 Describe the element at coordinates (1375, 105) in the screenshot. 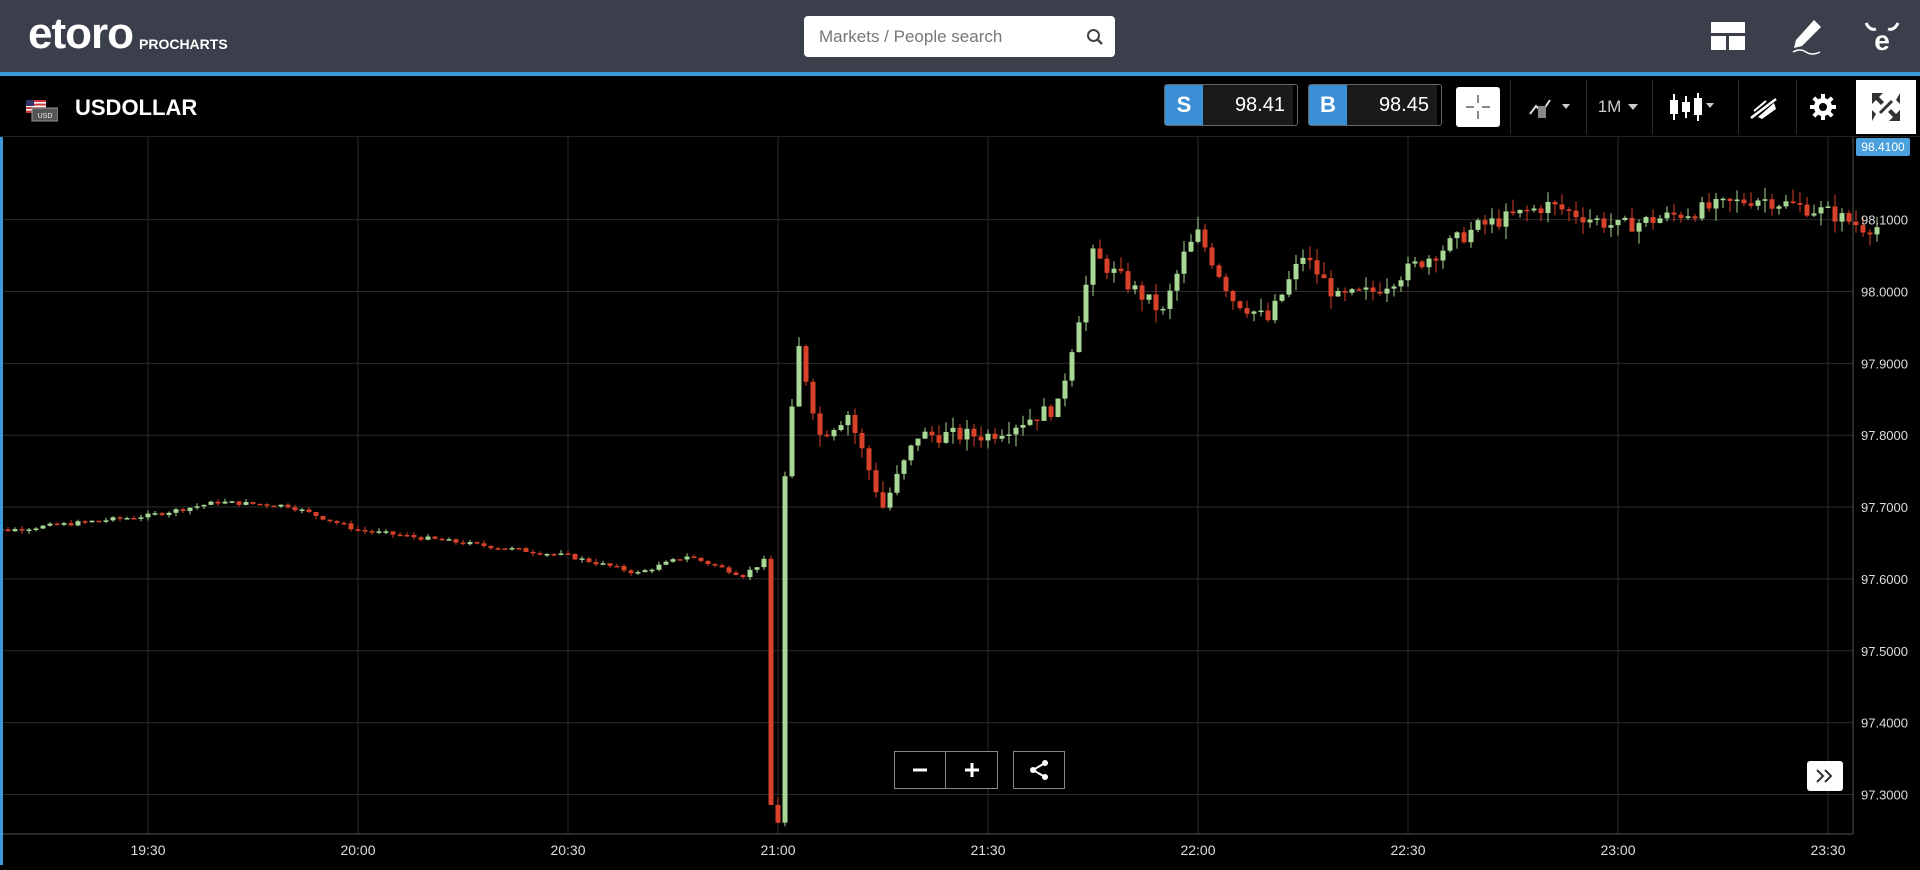

I see `buy-button: B 98.45` at that location.